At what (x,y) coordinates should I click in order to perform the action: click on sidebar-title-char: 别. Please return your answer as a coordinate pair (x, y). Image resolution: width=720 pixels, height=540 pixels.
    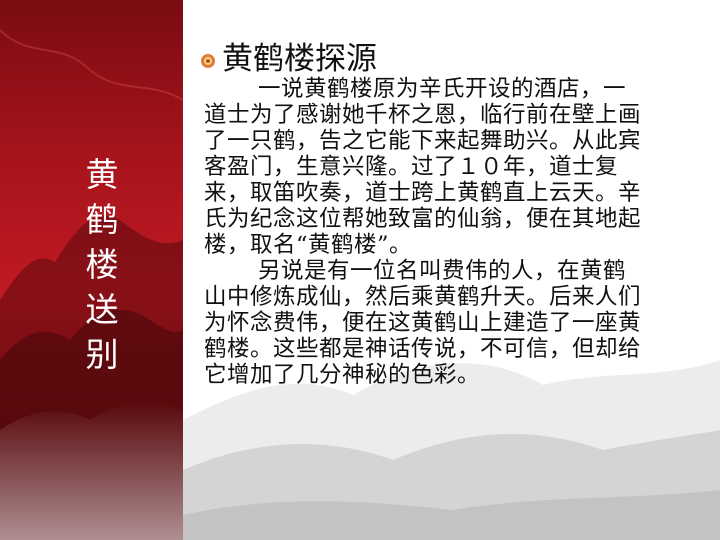
    Looking at the image, I should click on (102, 354).